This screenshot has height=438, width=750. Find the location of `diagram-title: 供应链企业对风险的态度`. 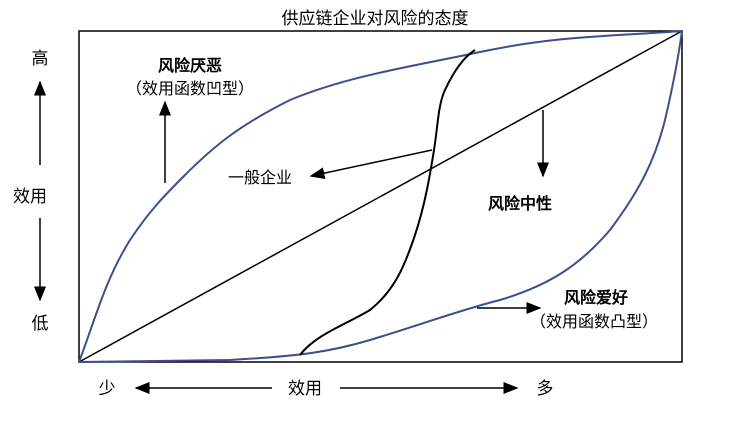

diagram-title: 供应链企业对风险的态度 is located at coordinates (375, 19).